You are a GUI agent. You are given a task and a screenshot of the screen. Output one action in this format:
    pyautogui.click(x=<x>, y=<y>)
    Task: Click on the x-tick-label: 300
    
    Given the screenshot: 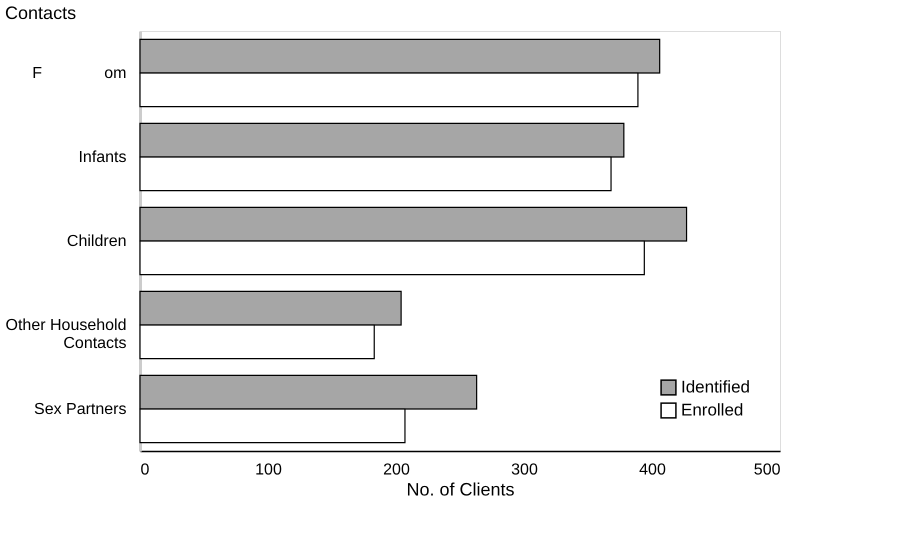 What is the action you would take?
    pyautogui.click(x=524, y=470)
    